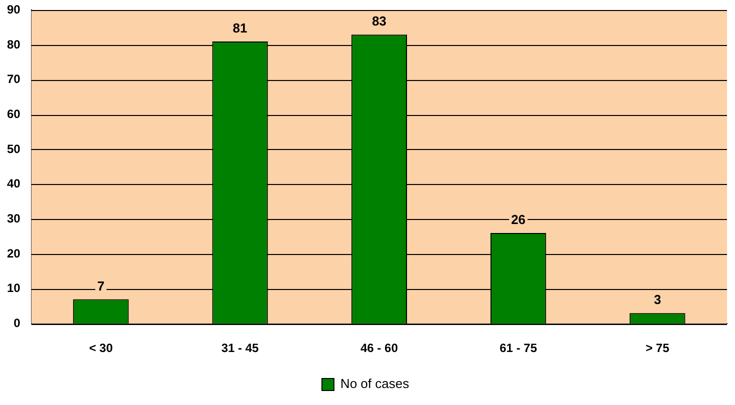 The width and height of the screenshot is (735, 405). Describe the element at coordinates (13, 113) in the screenshot. I see `y-tick-label: 60` at that location.